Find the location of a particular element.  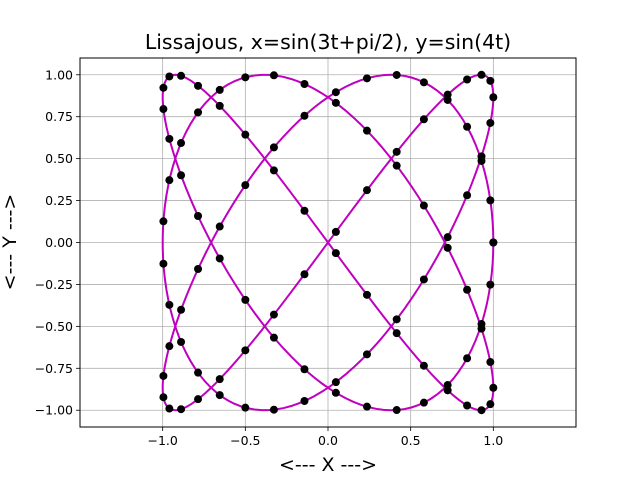

x-tick-label: 0.5 is located at coordinates (411, 440).